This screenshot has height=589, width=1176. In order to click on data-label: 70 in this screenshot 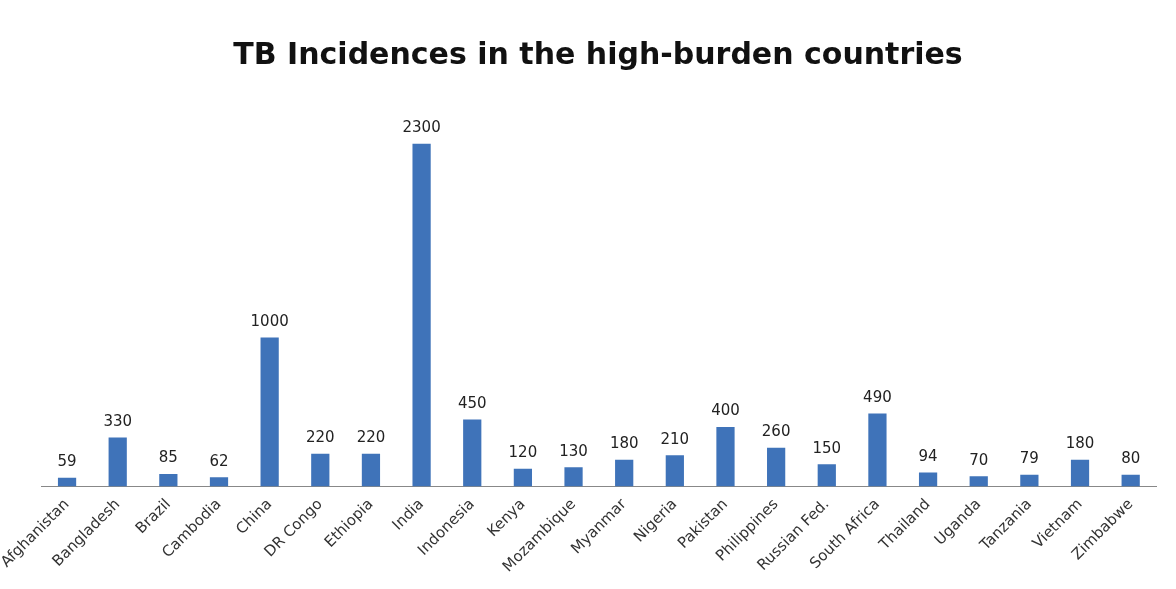, I will do `click(979, 459)`.